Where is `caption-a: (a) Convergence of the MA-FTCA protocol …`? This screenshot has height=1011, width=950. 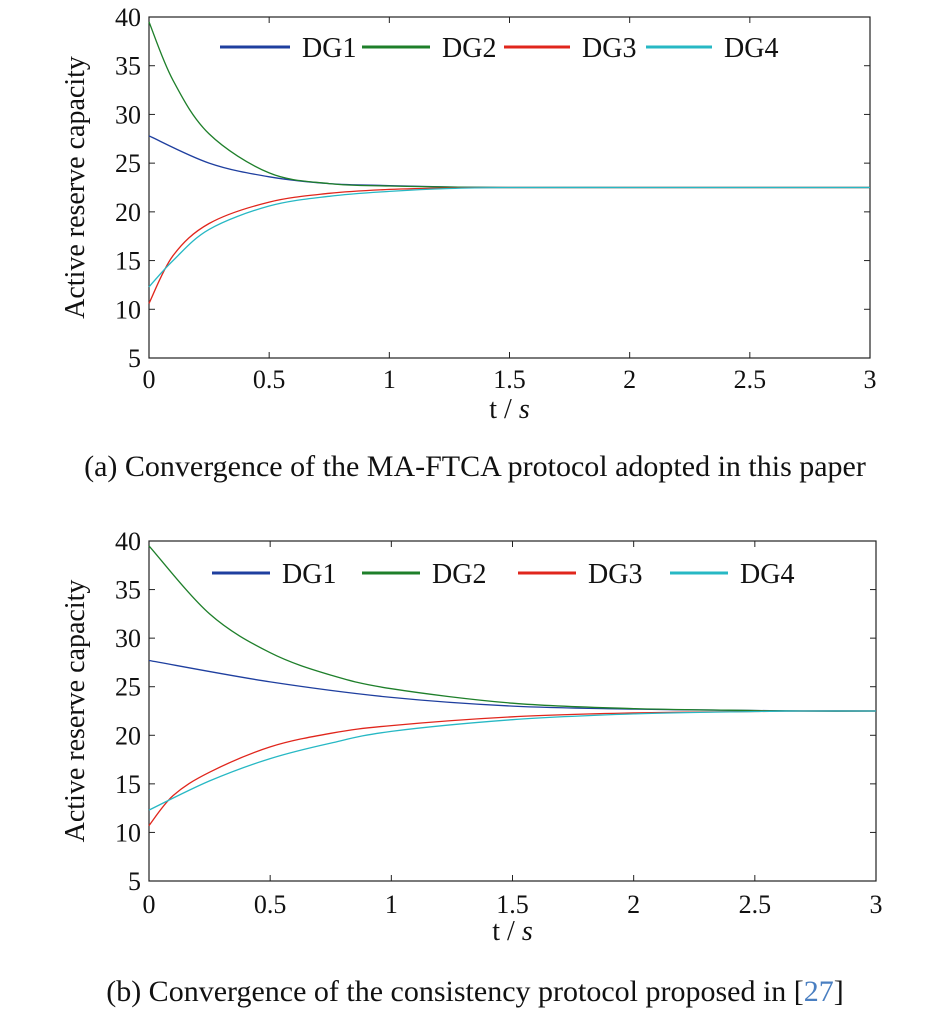 caption-a: (a) Convergence of the MA-FTCA protocol … is located at coordinates (475, 467).